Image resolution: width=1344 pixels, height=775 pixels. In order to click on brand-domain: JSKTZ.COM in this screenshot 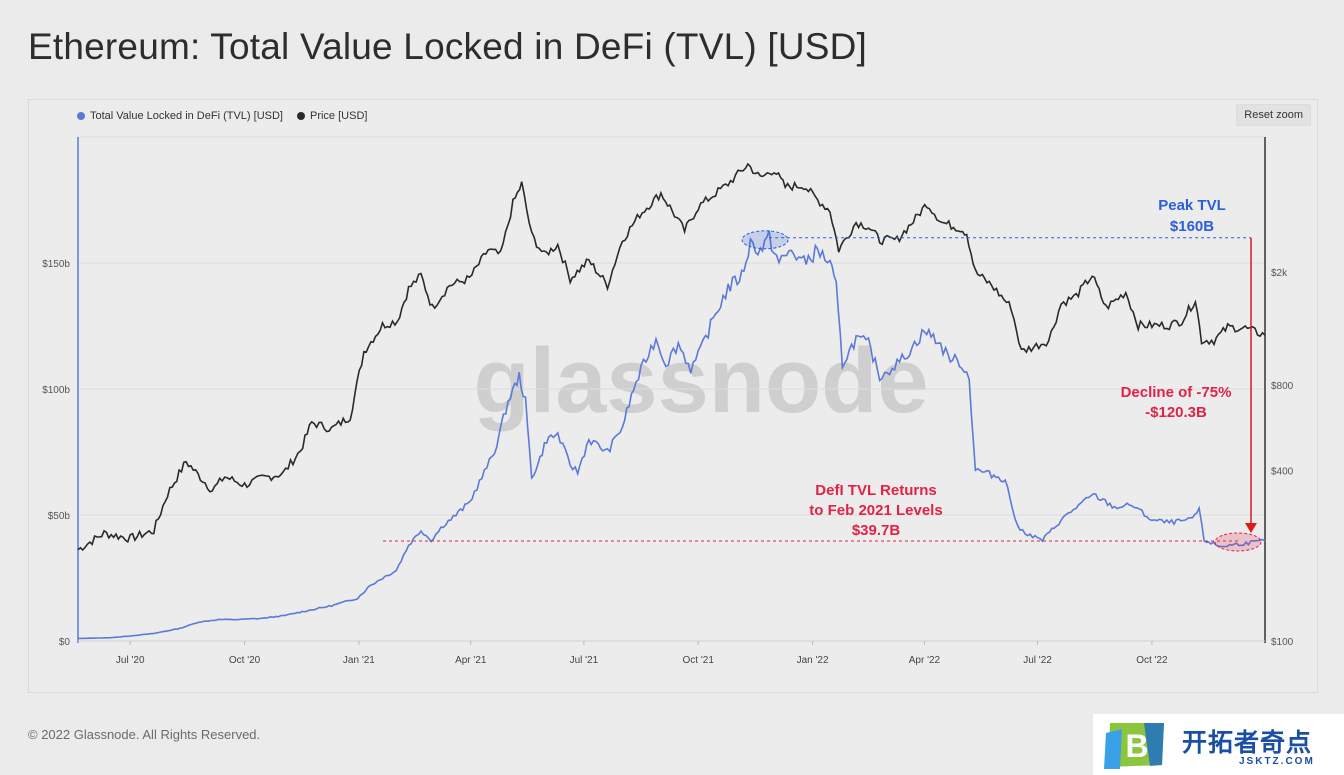, I will do `click(1277, 761)`.